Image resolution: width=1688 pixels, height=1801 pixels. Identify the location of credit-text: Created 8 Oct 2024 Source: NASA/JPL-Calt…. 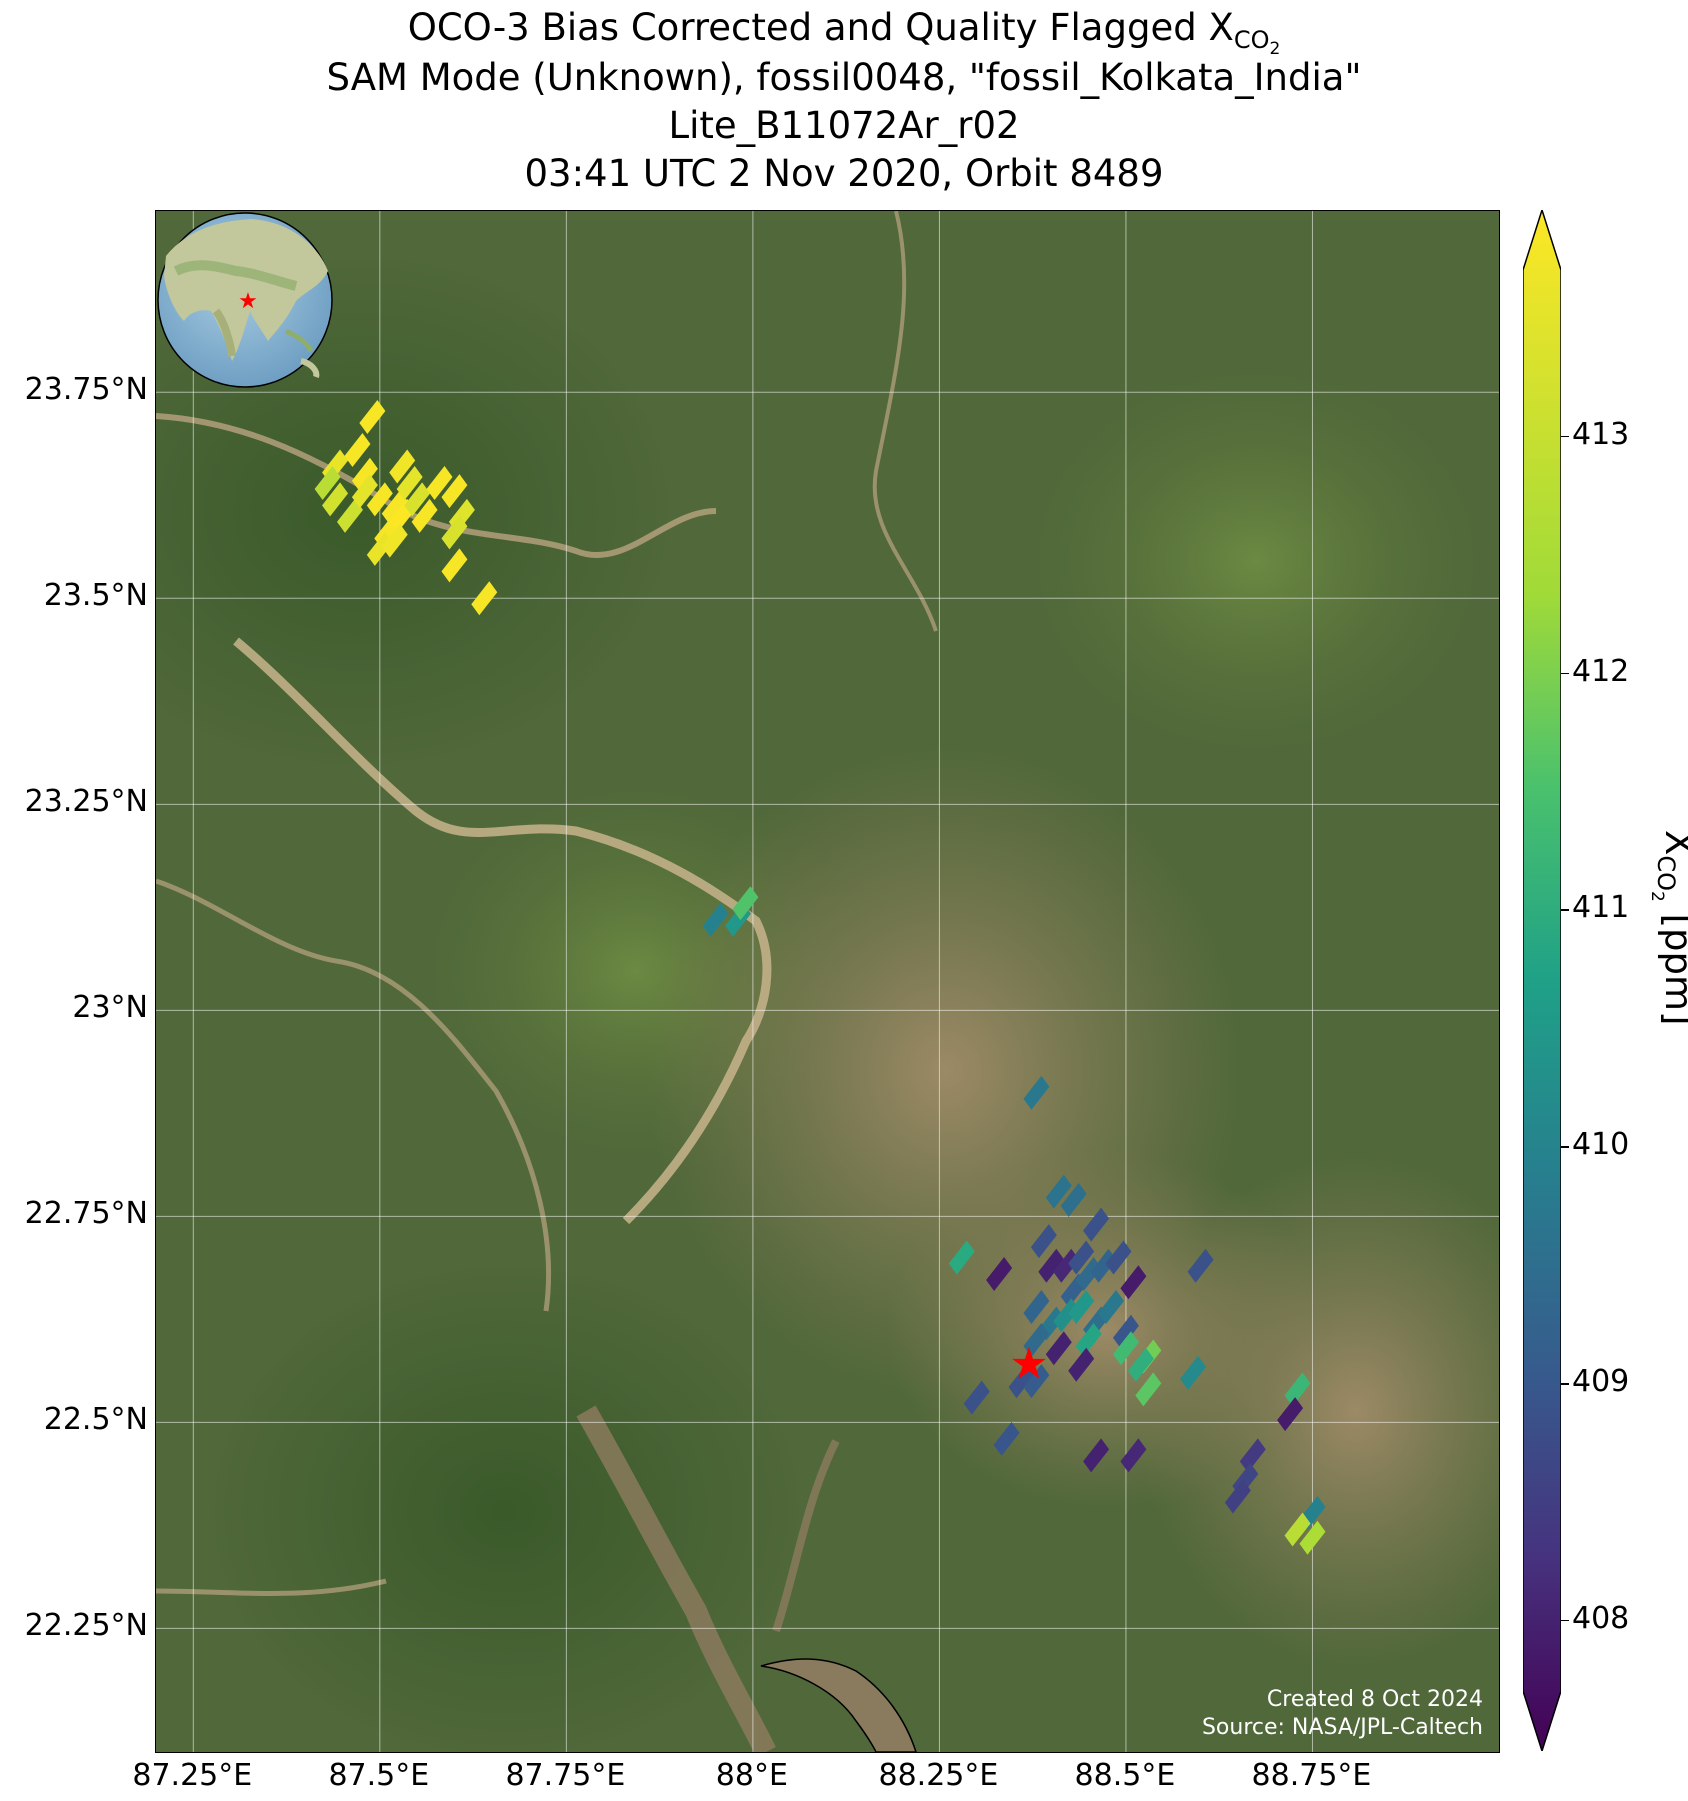
(1342, 1713).